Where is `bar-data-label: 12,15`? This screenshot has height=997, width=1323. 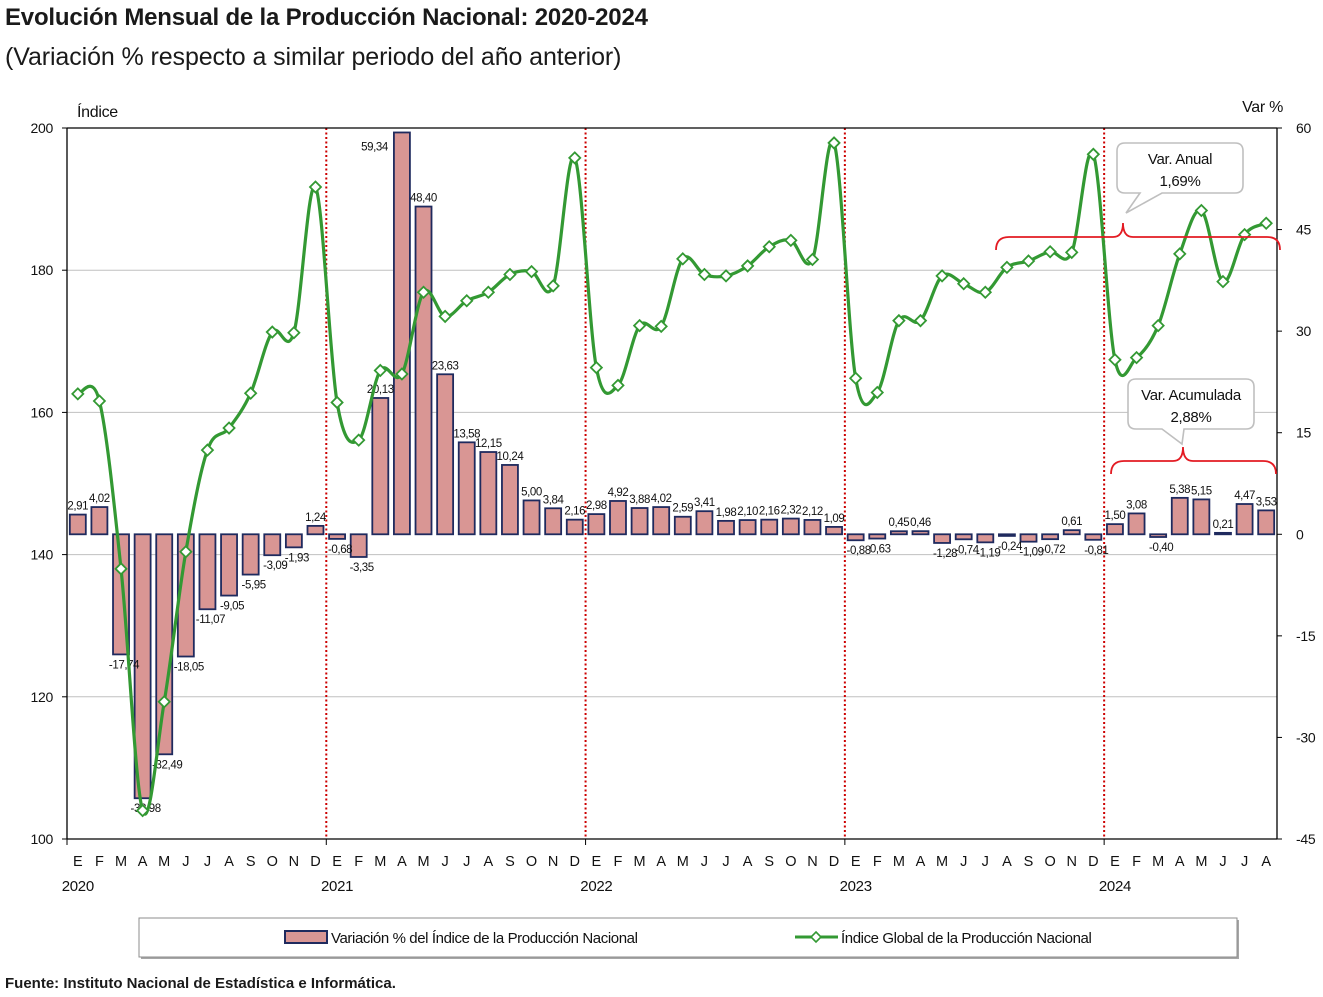
bar-data-label: 12,15 is located at coordinates (488, 444).